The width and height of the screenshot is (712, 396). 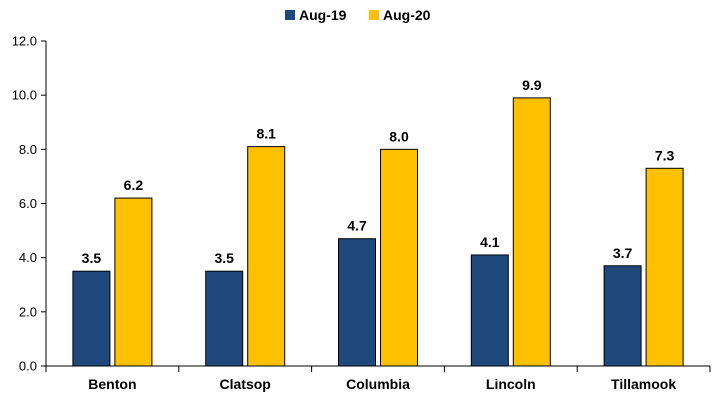 I want to click on bar-aug-20-columbia, so click(x=399, y=257).